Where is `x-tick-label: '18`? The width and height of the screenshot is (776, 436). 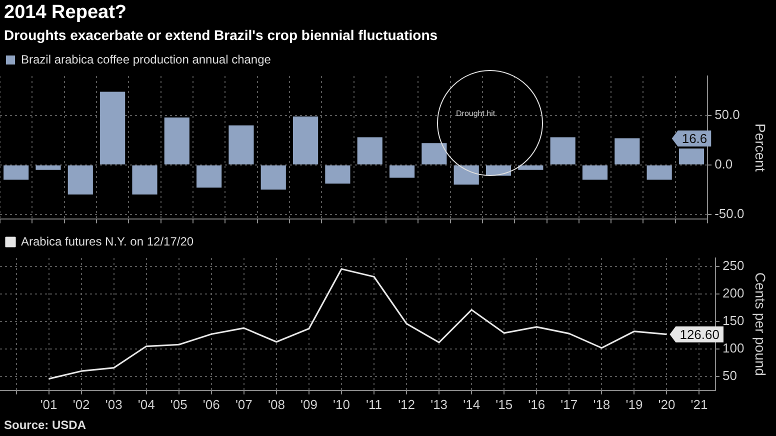 x-tick-label: '18 is located at coordinates (601, 404).